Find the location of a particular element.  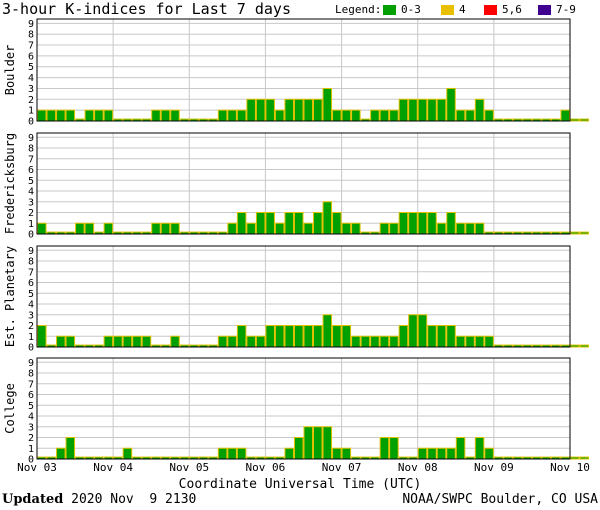

y-tick-label: 8 is located at coordinates (31, 374).